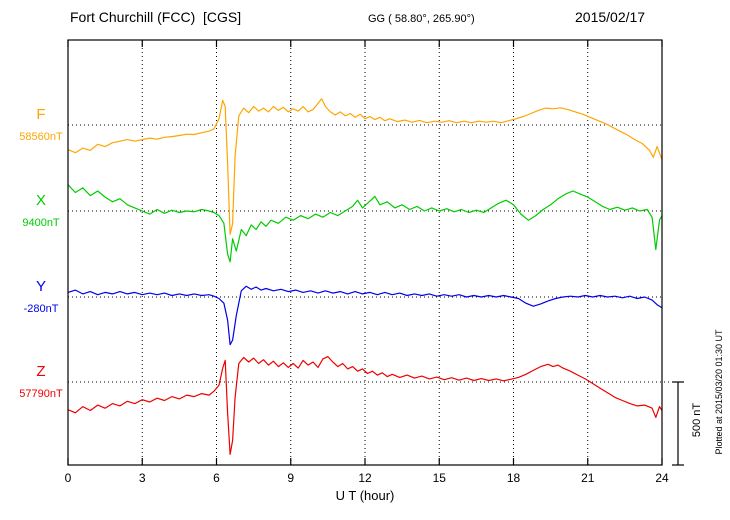  What do you see at coordinates (514, 478) in the screenshot?
I see `x-tick-label: 18` at bounding box center [514, 478].